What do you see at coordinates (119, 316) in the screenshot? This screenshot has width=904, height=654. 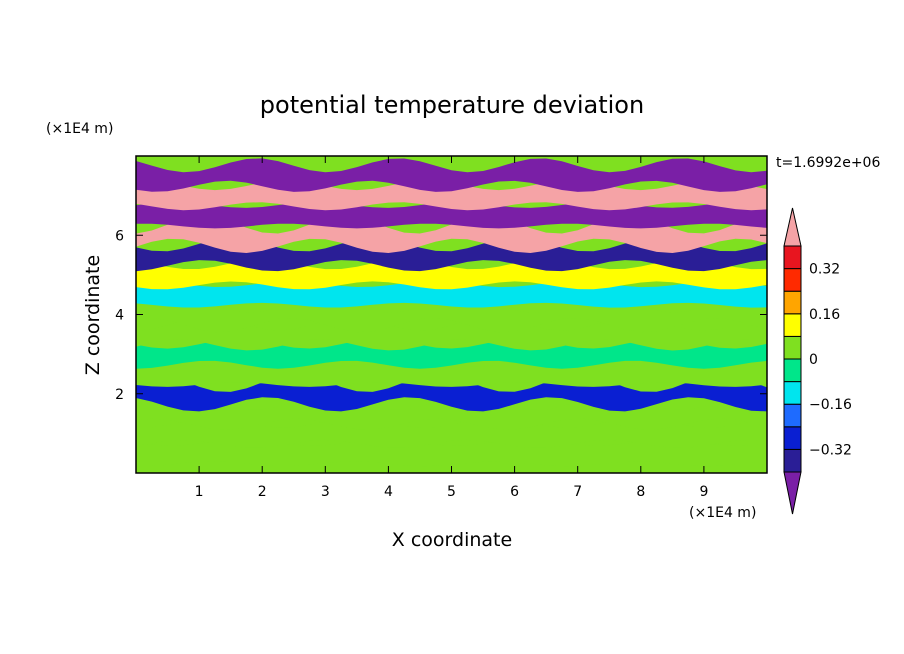 I see `y-tick-label: 4` at bounding box center [119, 316].